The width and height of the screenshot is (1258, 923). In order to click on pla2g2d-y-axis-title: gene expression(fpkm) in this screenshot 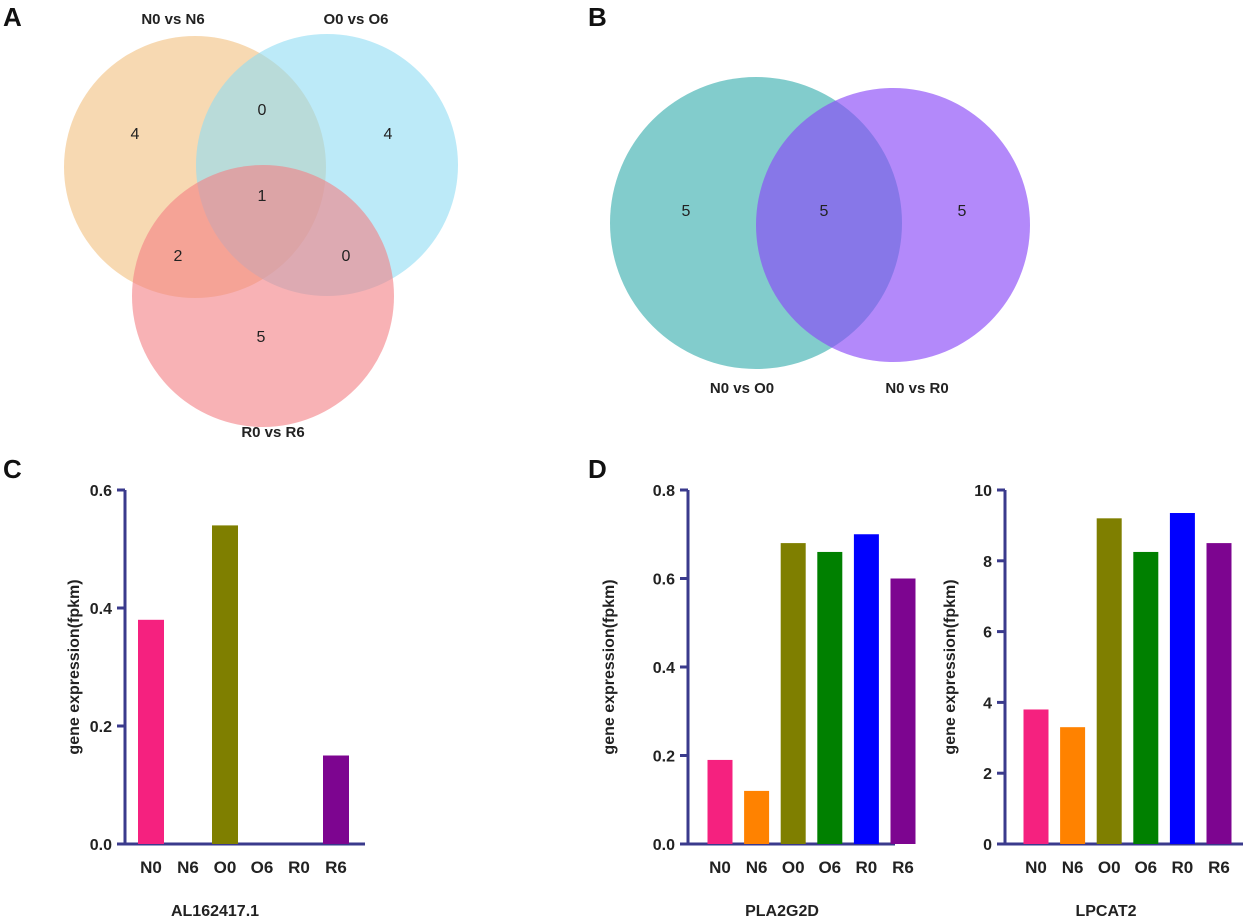, I will do `click(609, 666)`.